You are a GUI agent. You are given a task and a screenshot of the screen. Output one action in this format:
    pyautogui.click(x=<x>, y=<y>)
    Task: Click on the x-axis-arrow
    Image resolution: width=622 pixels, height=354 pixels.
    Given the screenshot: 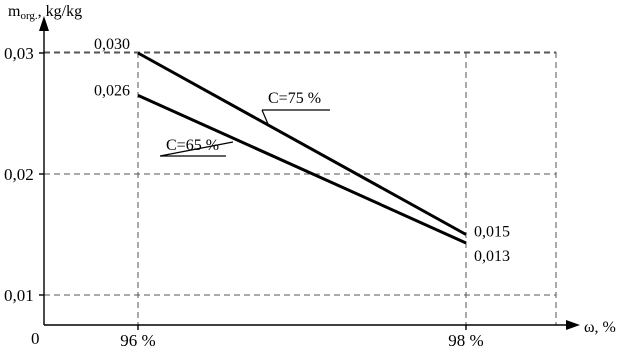 What is the action you would take?
    pyautogui.click(x=573, y=325)
    